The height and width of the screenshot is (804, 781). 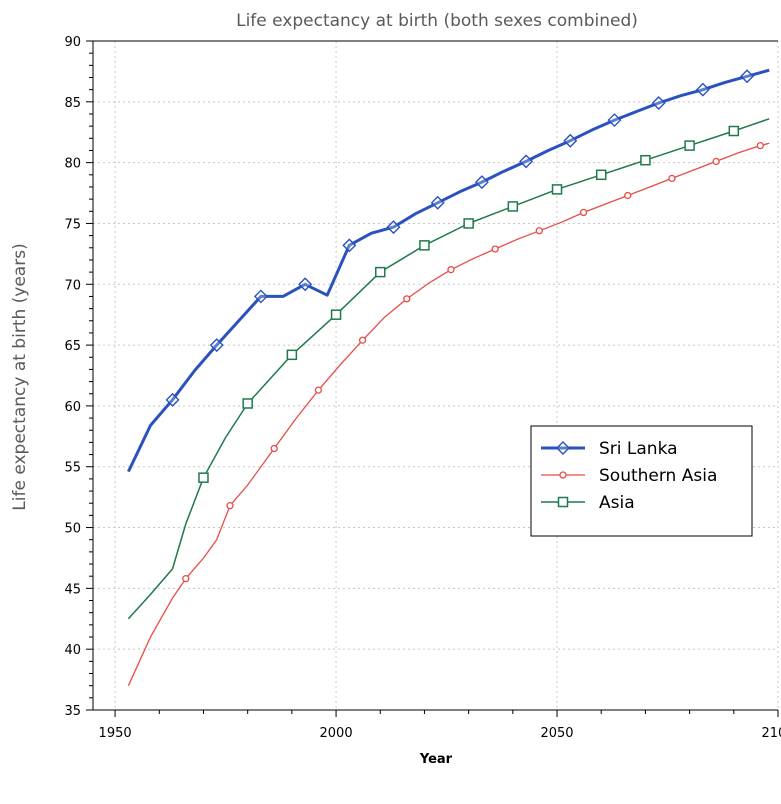 I want to click on legend-box, so click(x=641, y=481).